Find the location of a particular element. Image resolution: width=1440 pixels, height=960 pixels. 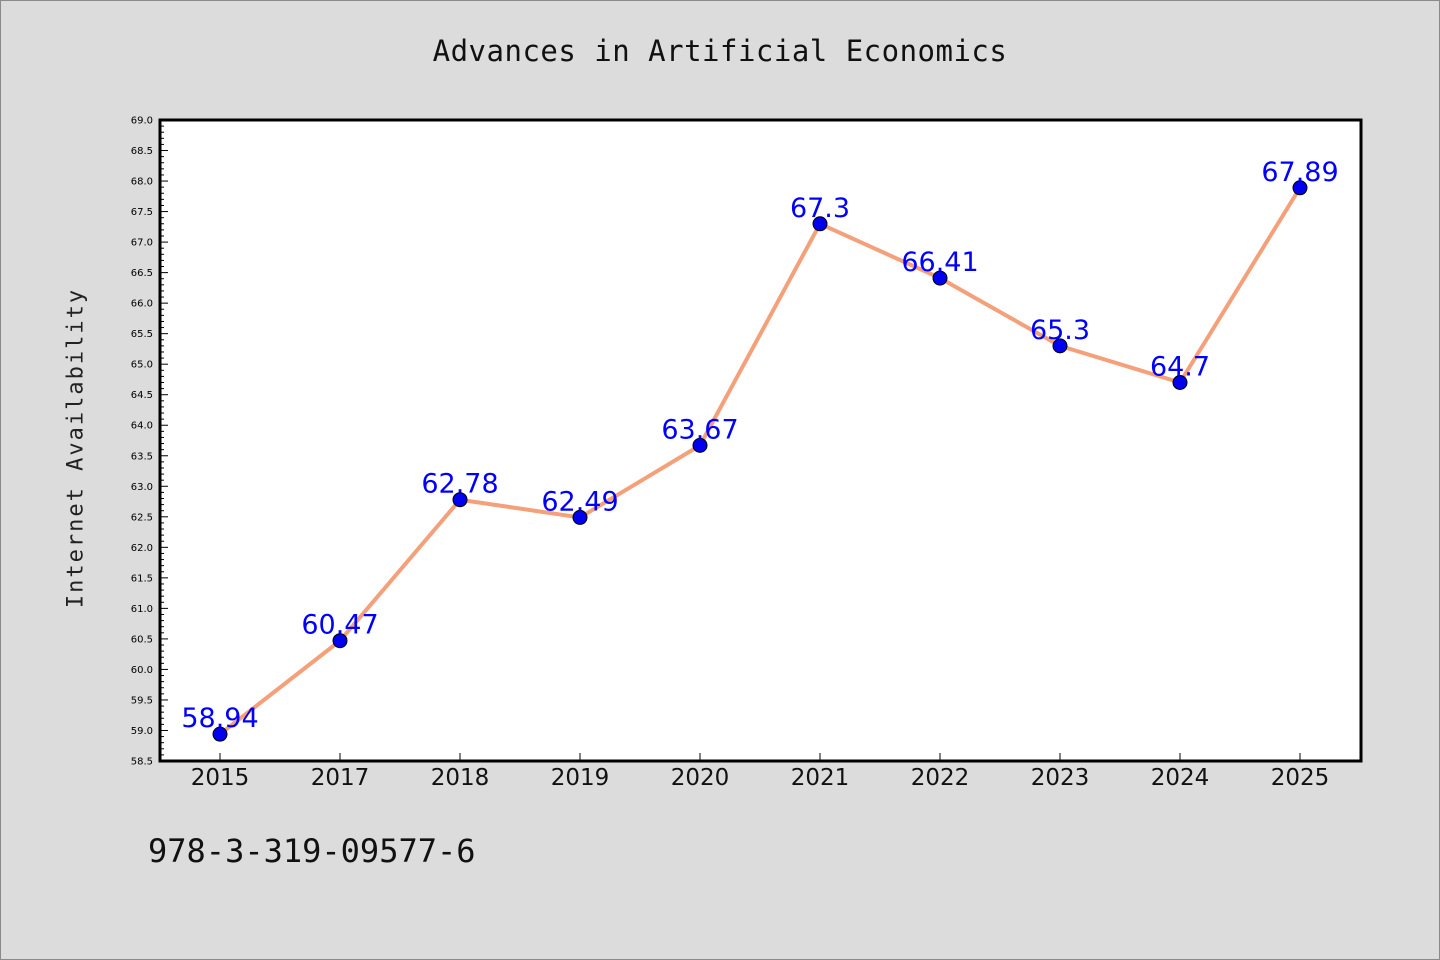

data-label: 63.67 is located at coordinates (699, 429).